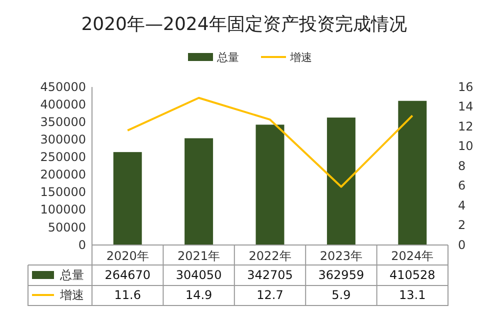  I want to click on y-tick-label: 350000, so click(63, 121).